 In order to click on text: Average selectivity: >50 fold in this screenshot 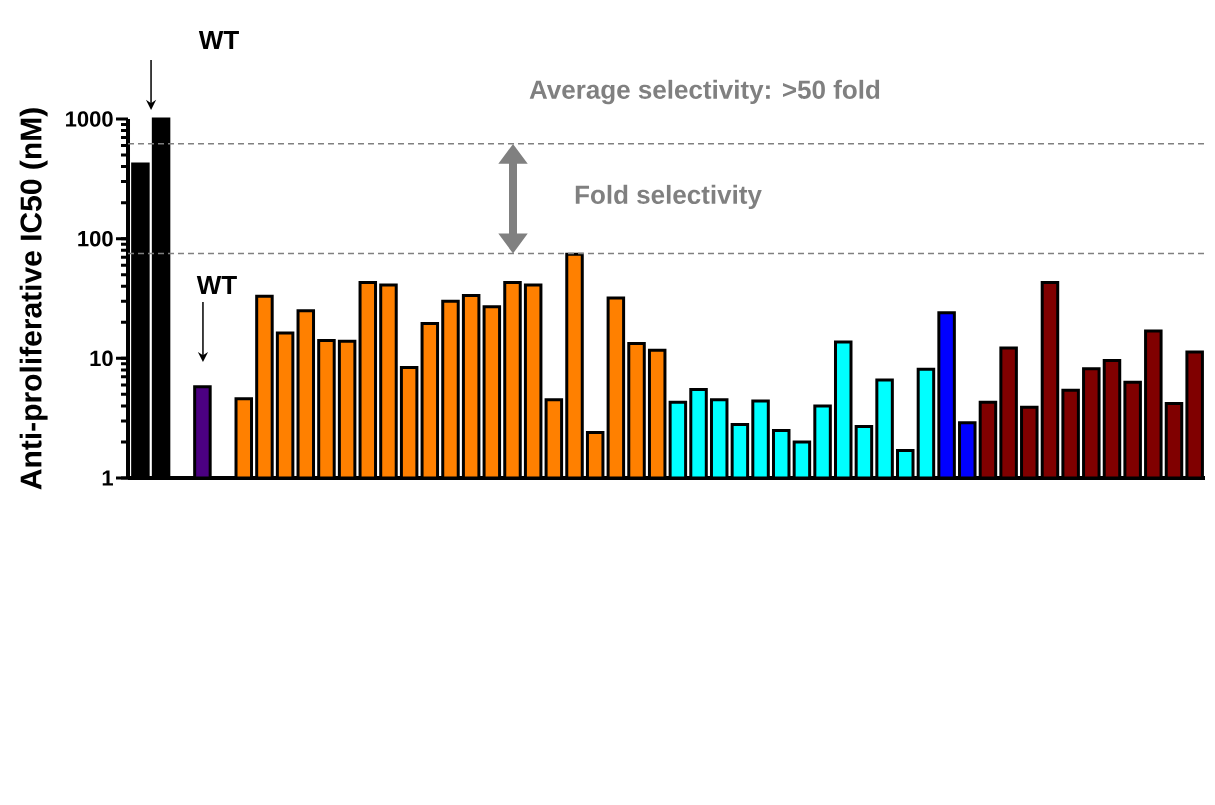, I will do `click(704, 92)`.